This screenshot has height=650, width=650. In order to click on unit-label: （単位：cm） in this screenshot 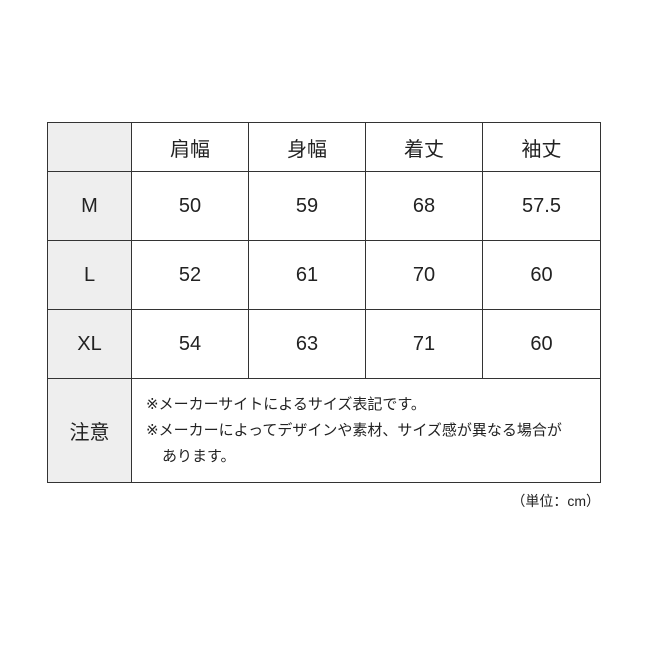, I will do `click(555, 501)`.